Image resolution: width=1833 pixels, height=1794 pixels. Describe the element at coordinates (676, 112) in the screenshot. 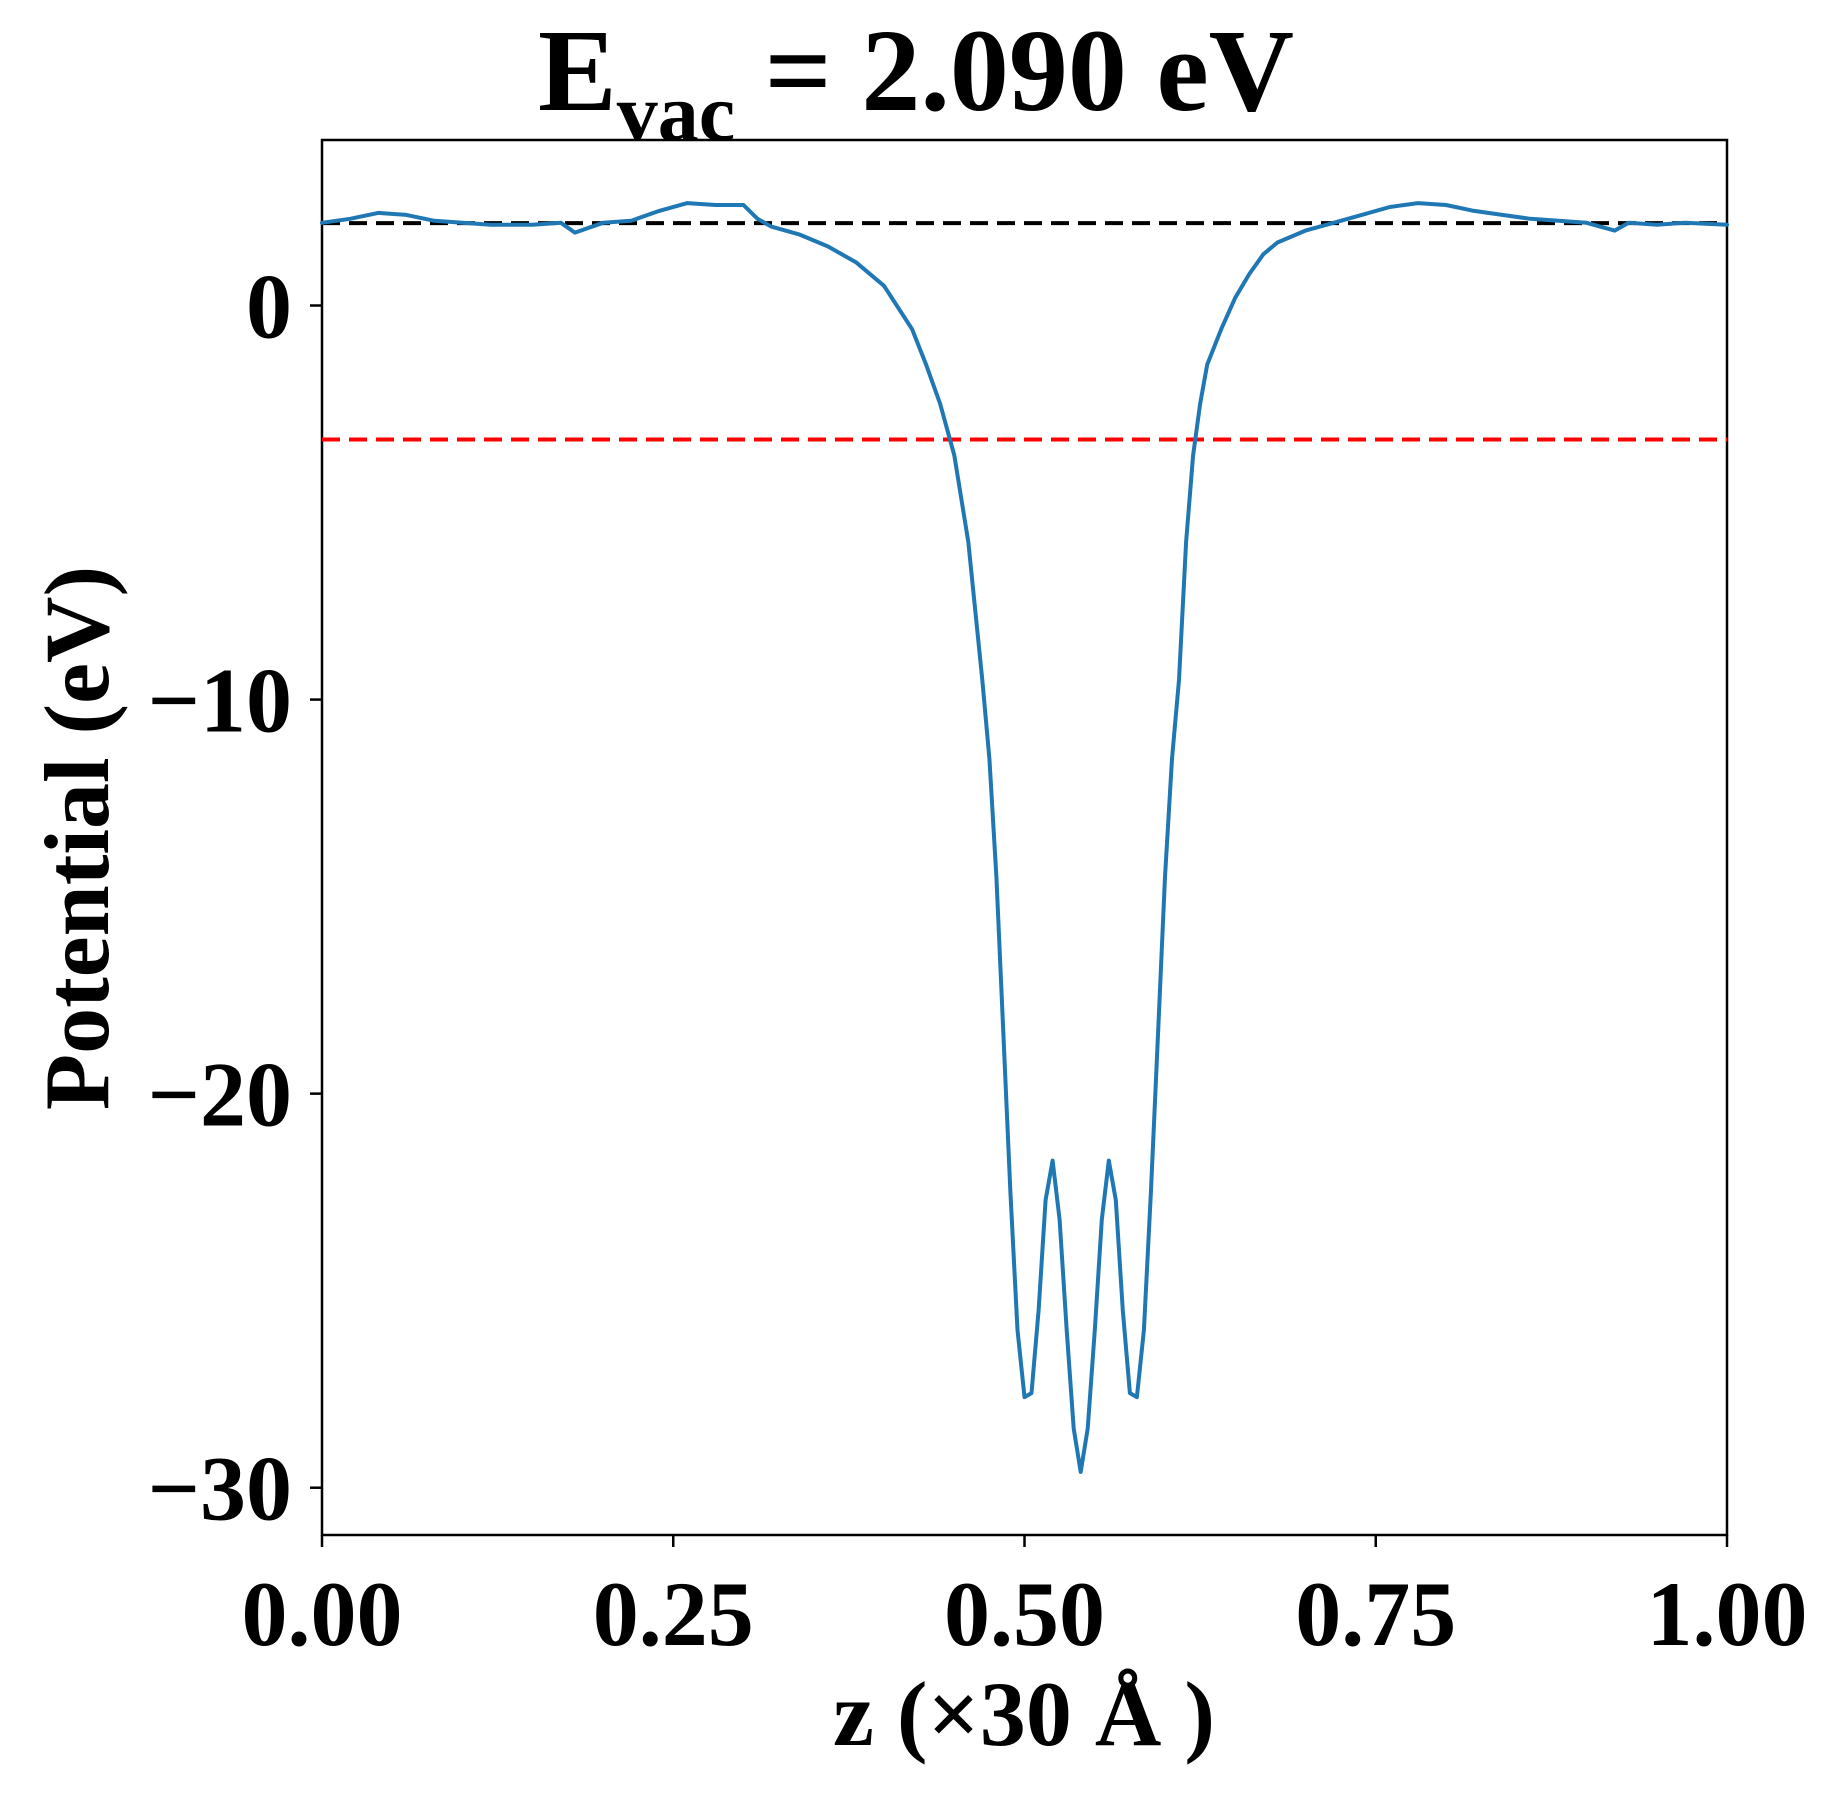

I see `chart-title-subscript: vac` at that location.